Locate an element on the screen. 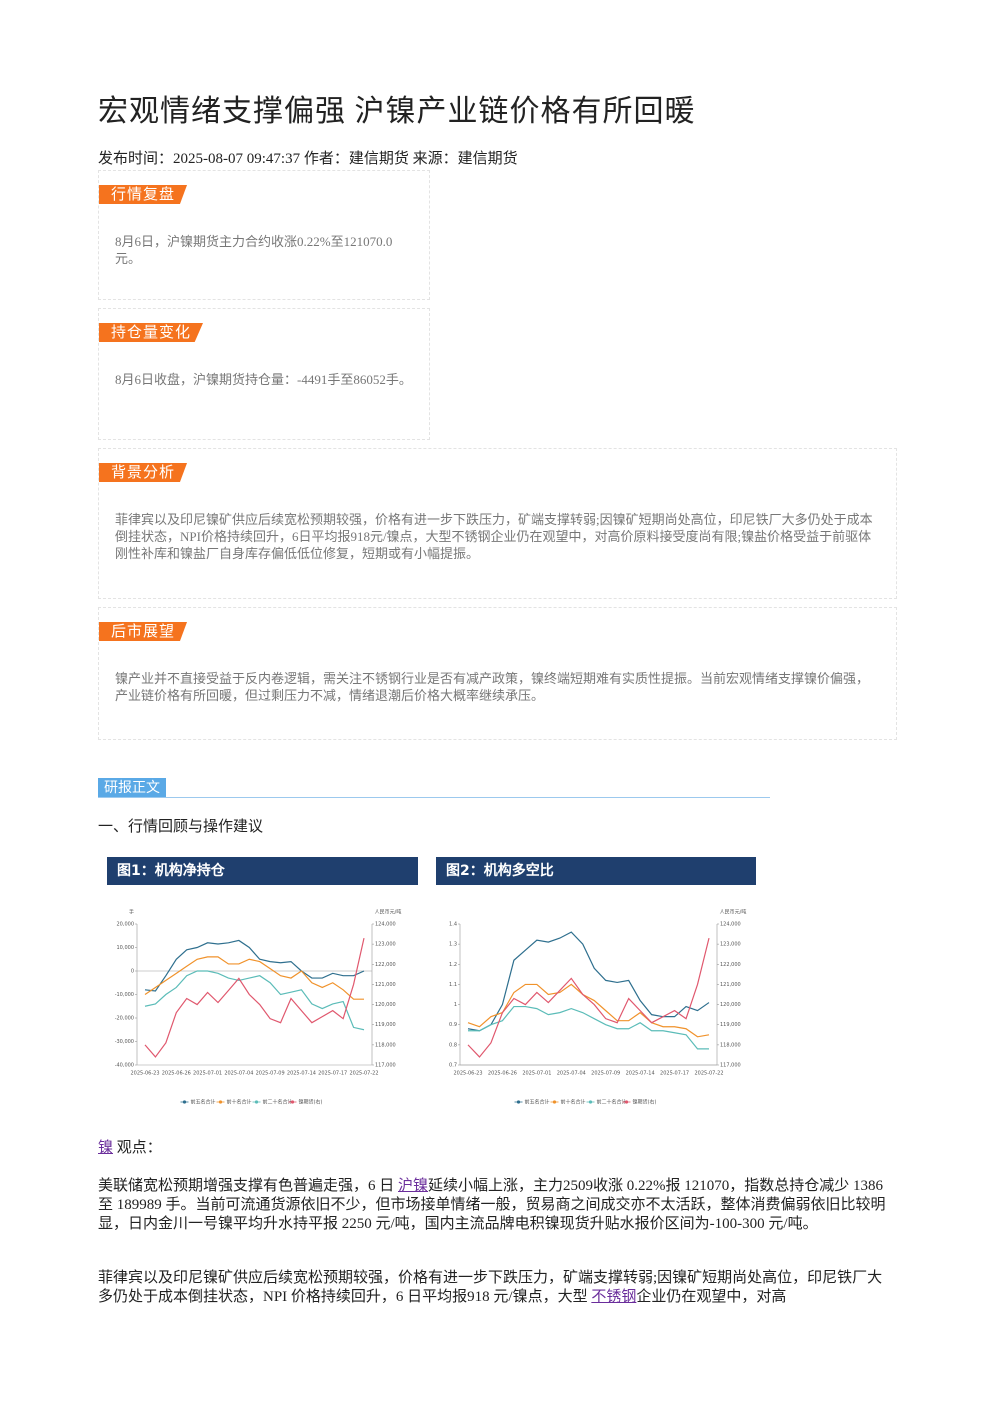 The width and height of the screenshot is (992, 1403). section-body: 8月6日，沪镍期货主力合约收涨0.22%至121070.0元。 is located at coordinates (254, 250).